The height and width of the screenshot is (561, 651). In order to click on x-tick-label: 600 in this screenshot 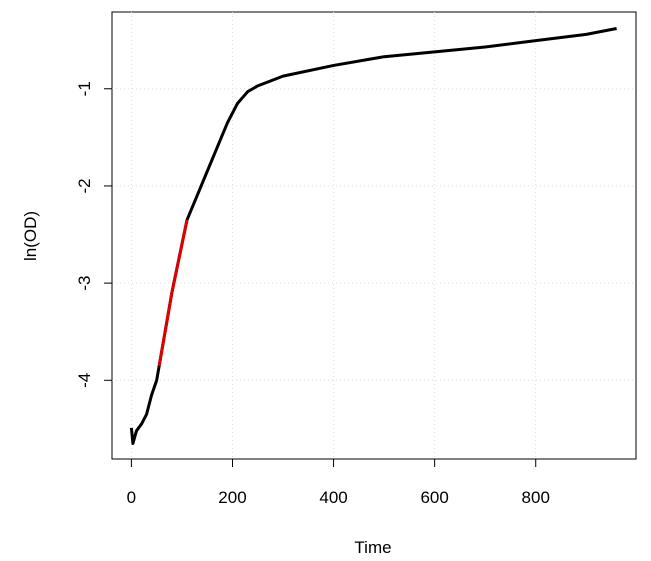, I will do `click(434, 497)`.